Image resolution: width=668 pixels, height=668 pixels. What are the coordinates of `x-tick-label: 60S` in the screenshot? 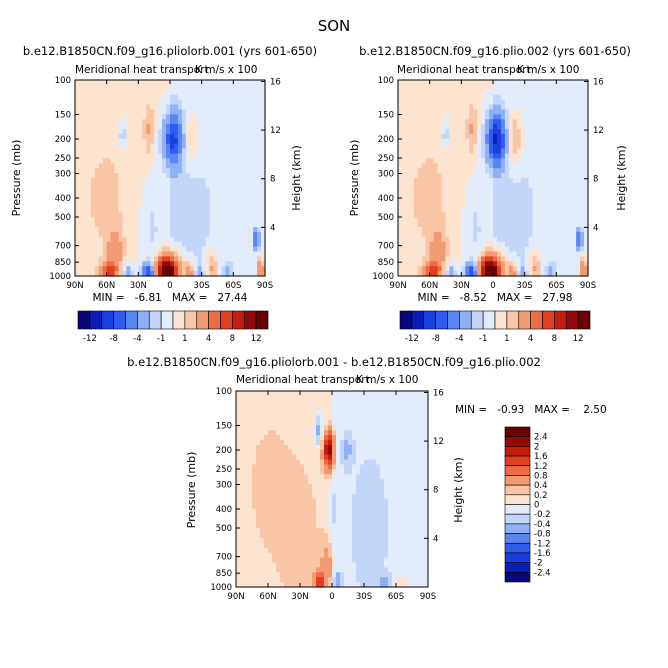 It's located at (233, 286).